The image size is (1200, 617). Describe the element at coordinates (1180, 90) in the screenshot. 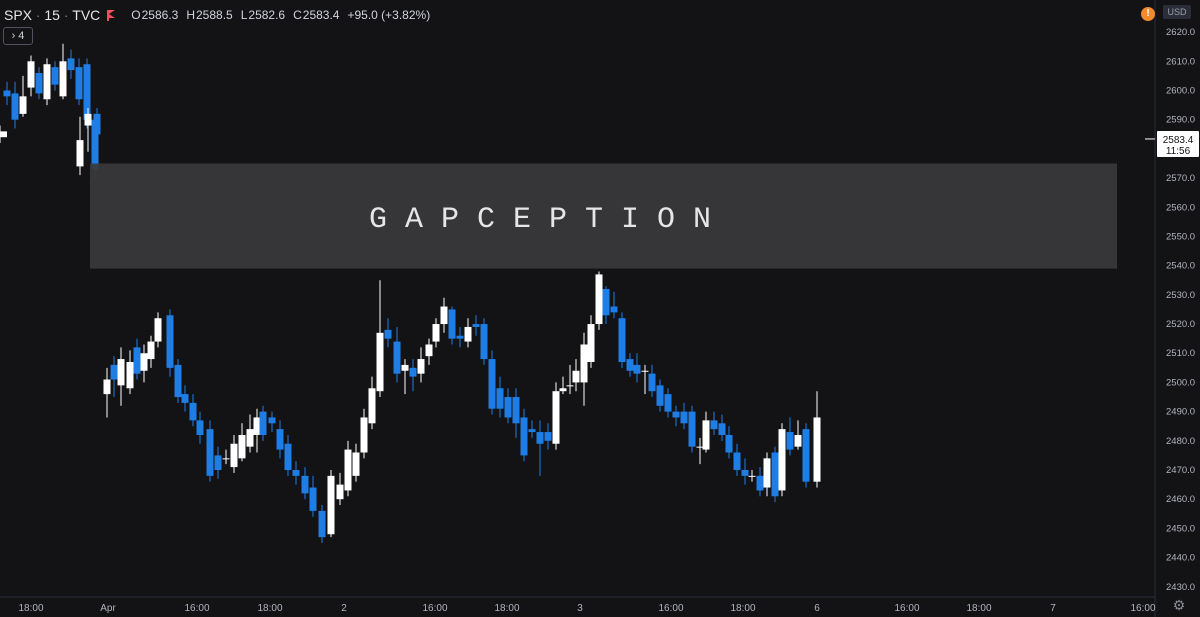

I see `price-tick-label: 2600.0` at that location.